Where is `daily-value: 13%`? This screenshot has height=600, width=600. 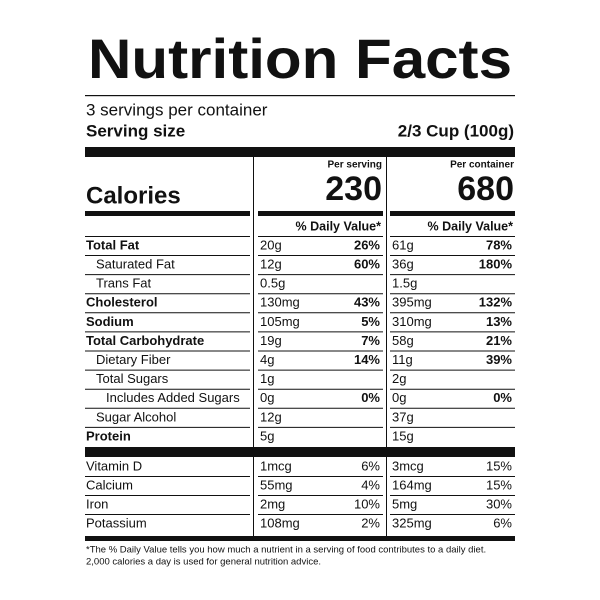 daily-value: 13% is located at coordinates (499, 321).